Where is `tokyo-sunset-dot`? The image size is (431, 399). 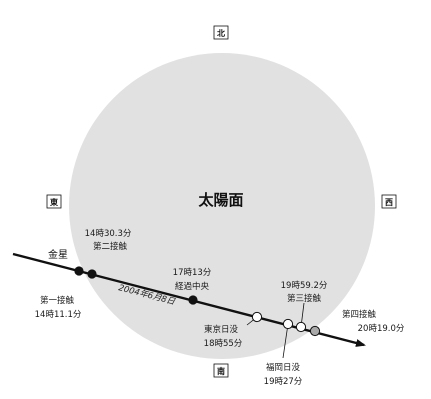
tokyo-sunset-dot is located at coordinates (257, 317).